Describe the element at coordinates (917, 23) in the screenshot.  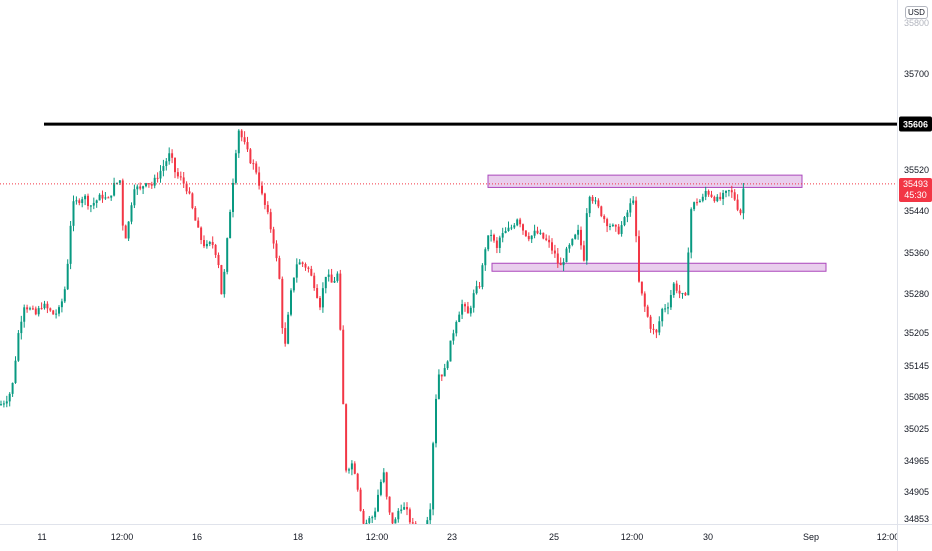
I see `price-tick-label: 35800` at that location.